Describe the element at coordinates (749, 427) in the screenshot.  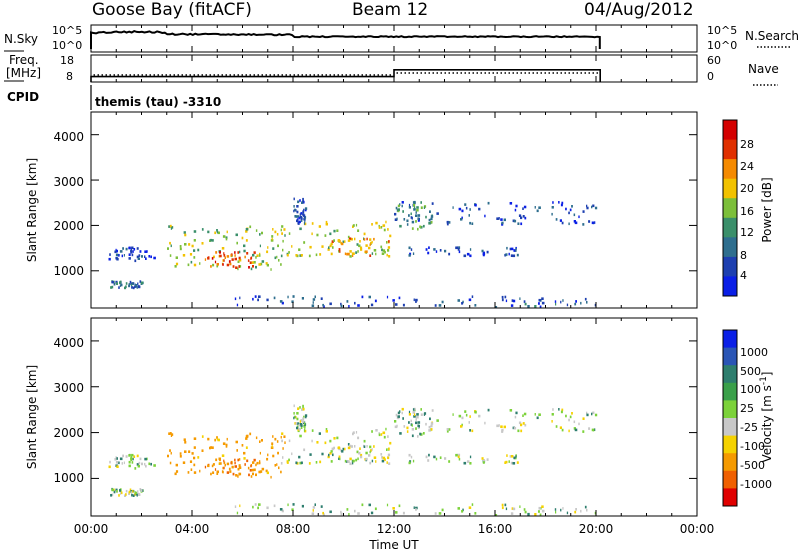
I see `vel-cb-tick-m25: -25` at that location.